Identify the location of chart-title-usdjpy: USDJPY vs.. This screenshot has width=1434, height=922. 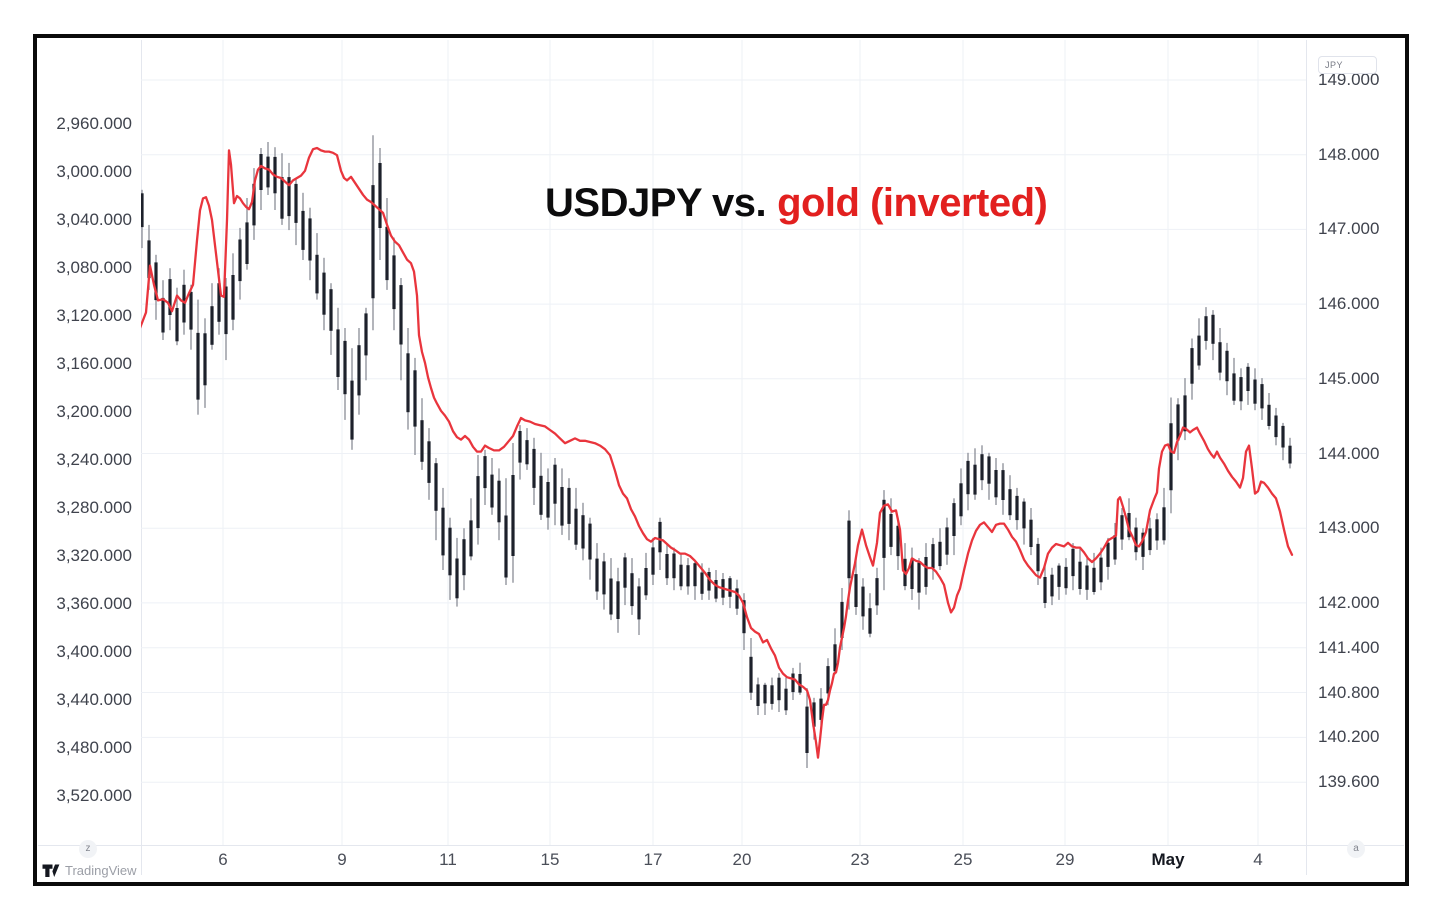
(656, 203).